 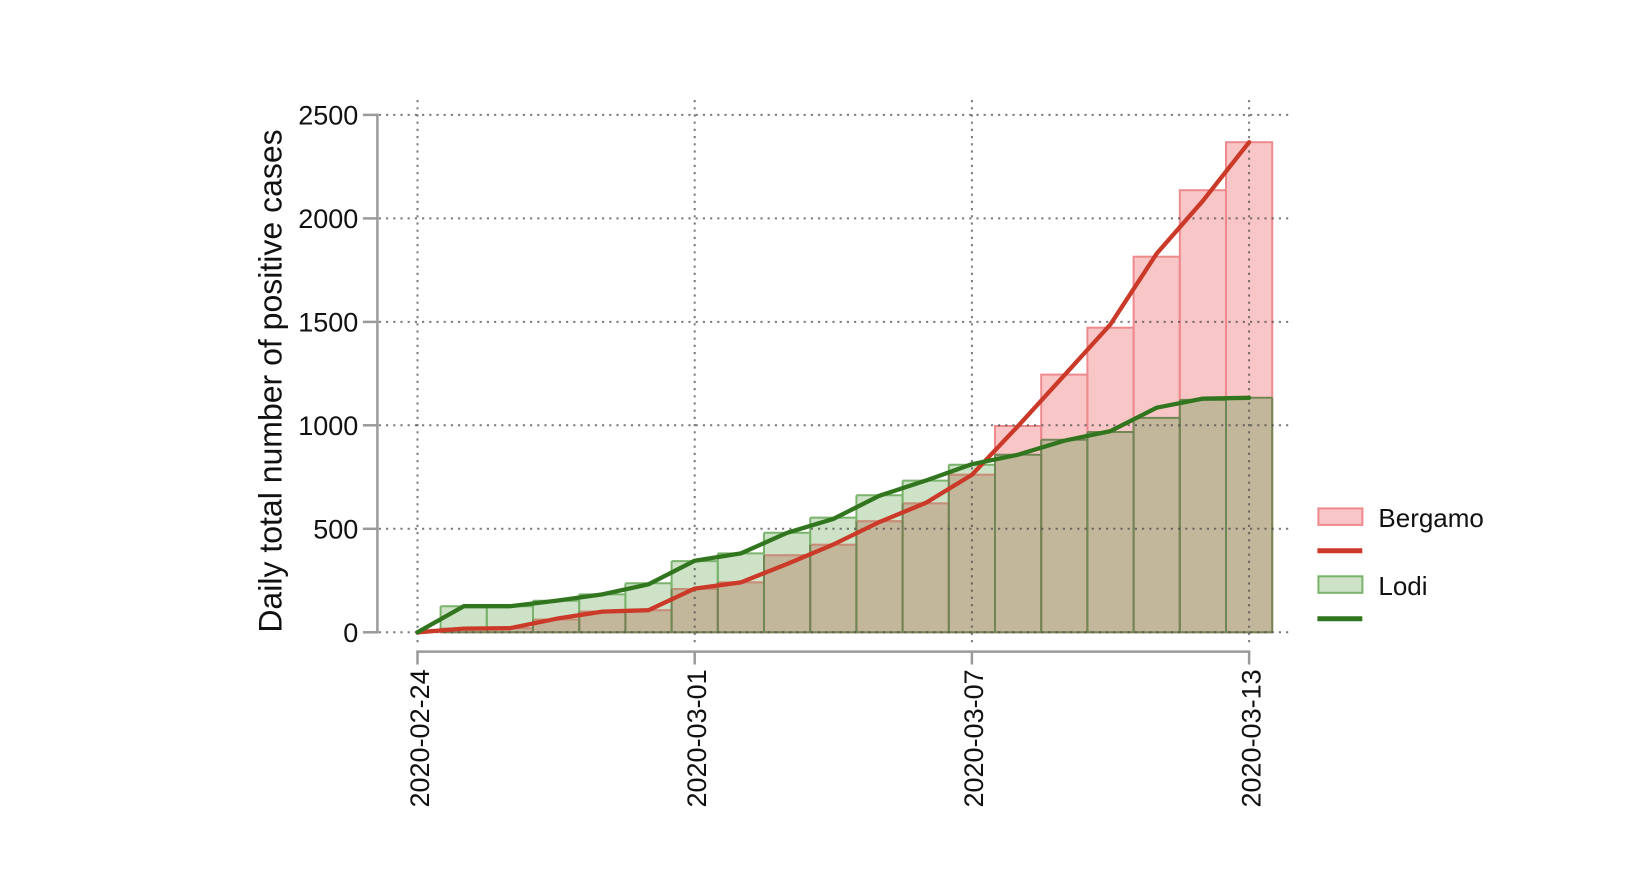 What do you see at coordinates (974, 738) in the screenshot?
I see `svg-text: 2020-03-07` at bounding box center [974, 738].